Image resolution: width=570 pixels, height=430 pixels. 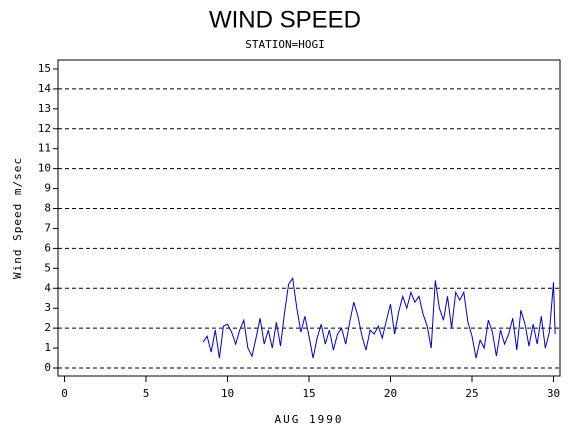 What do you see at coordinates (390, 393) in the screenshot?
I see `x-tick-label: 20` at bounding box center [390, 393].